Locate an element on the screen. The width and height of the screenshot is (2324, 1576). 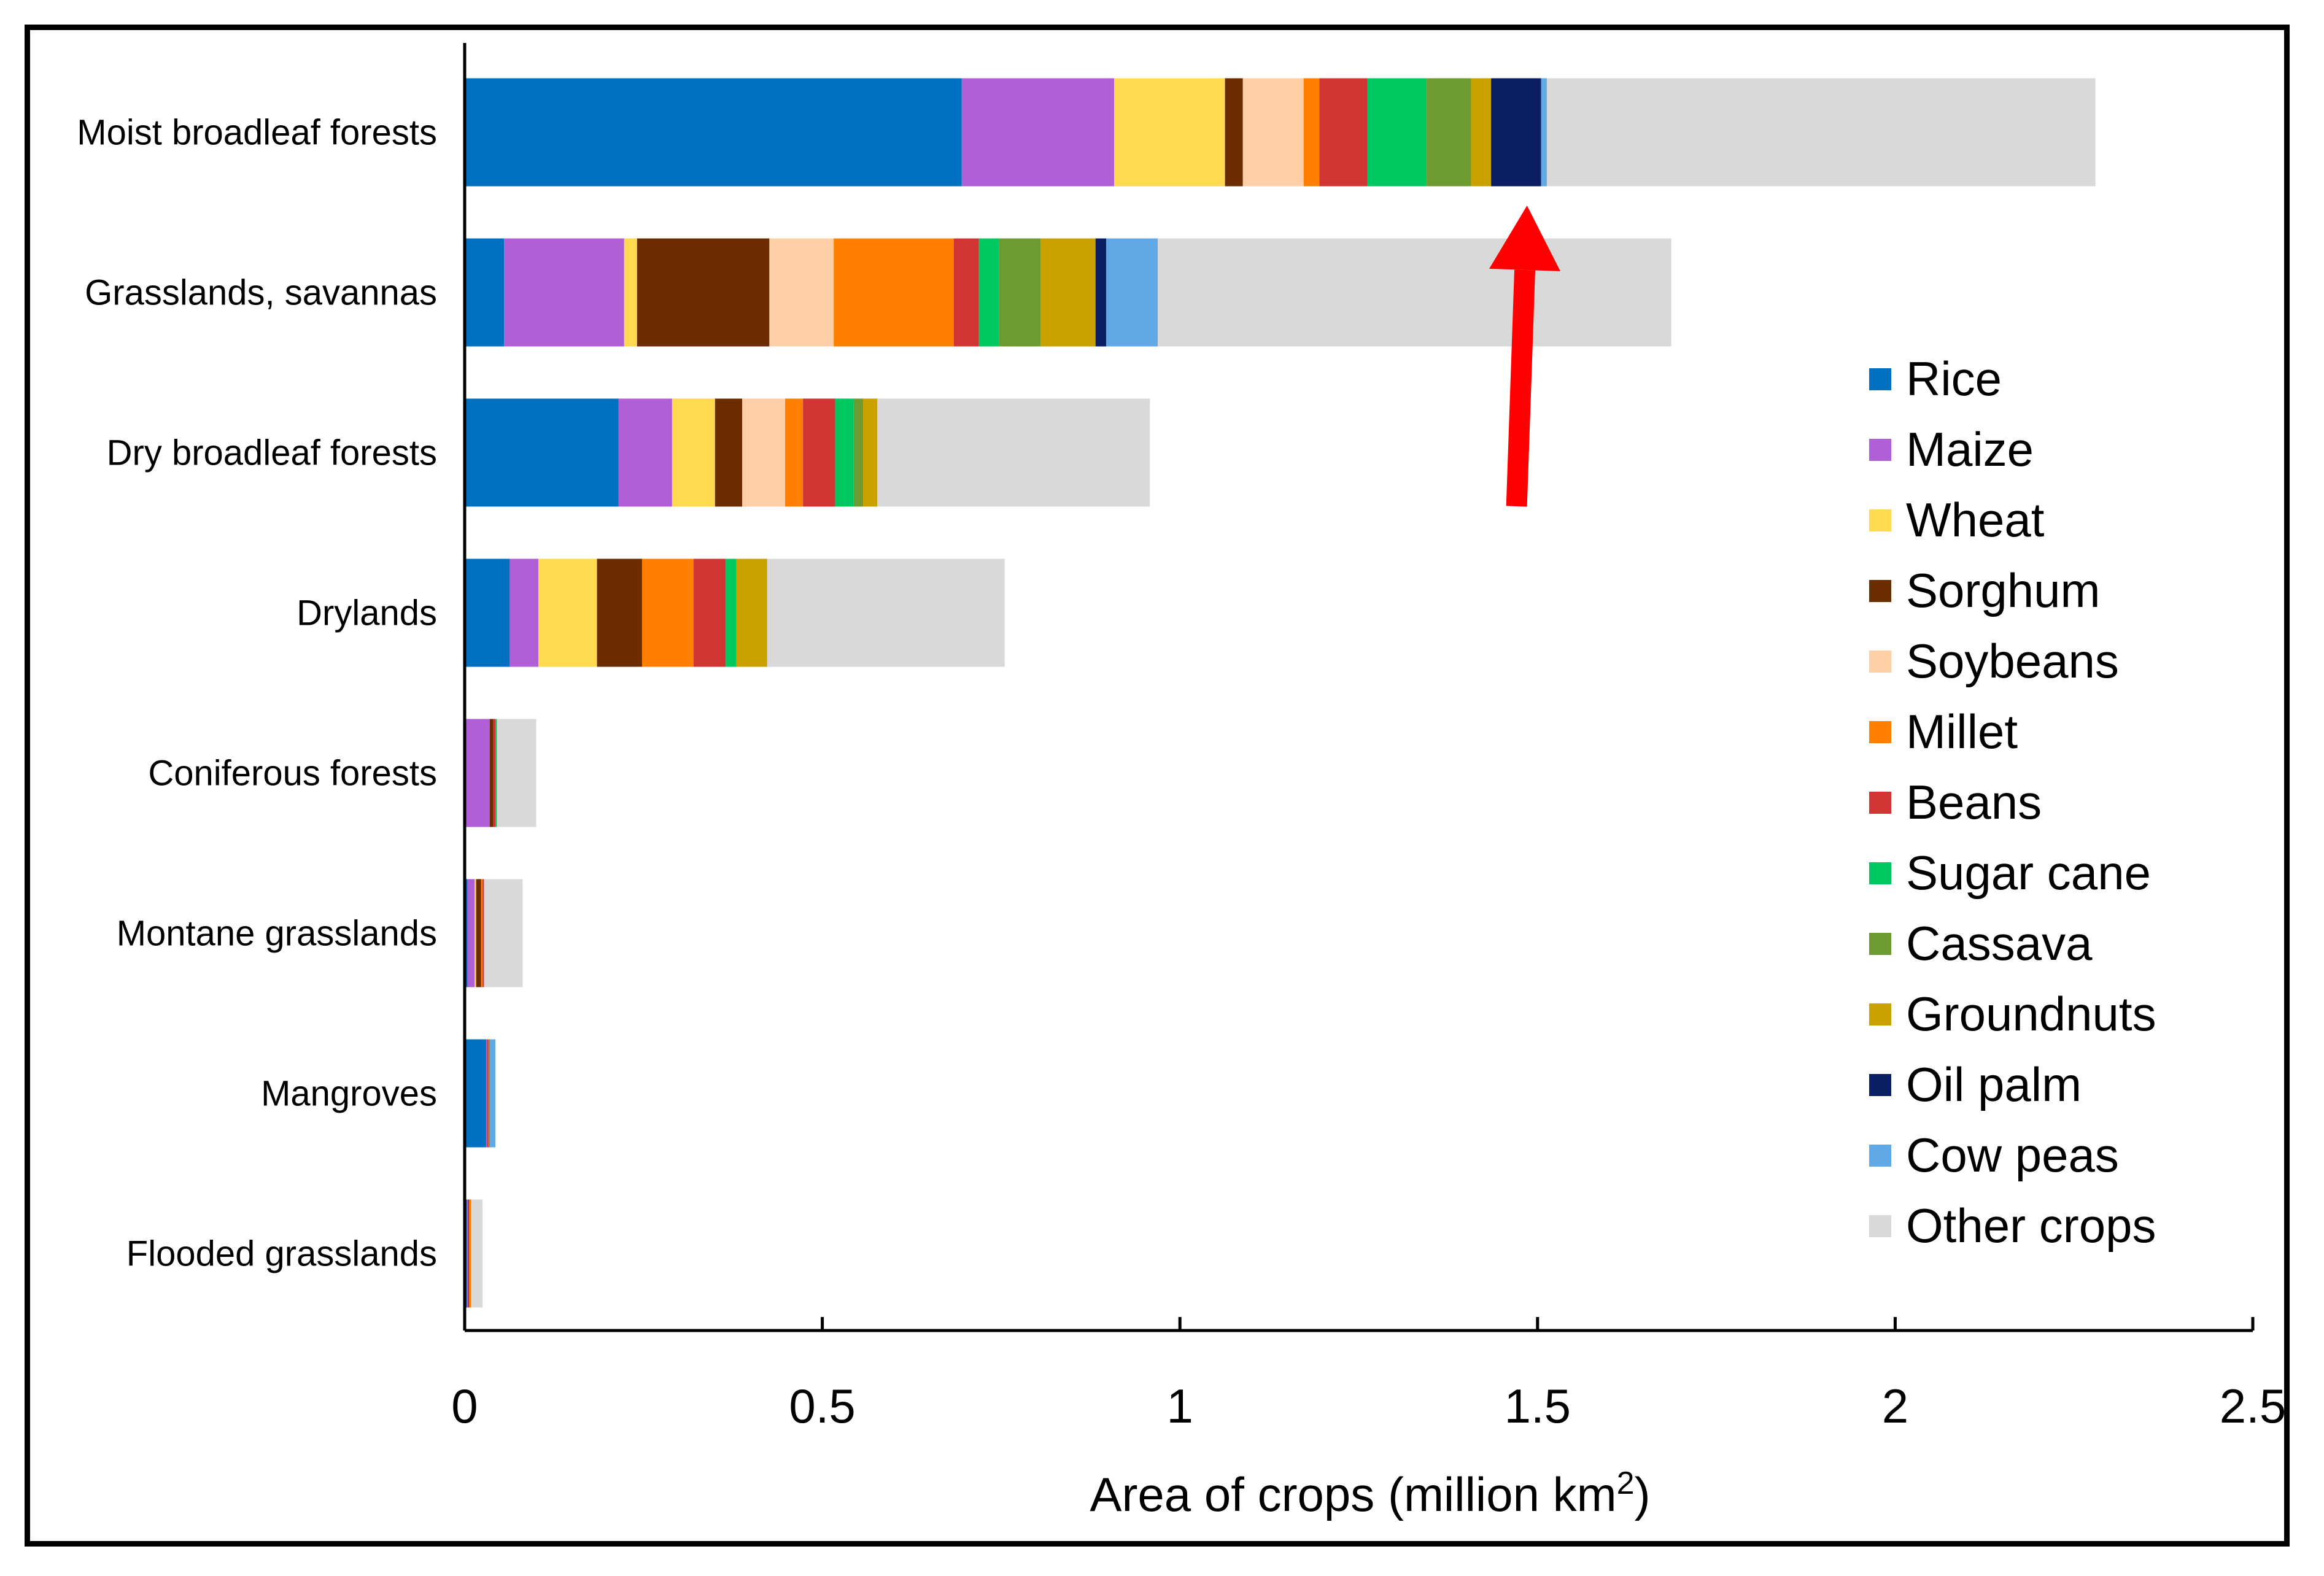
legend-item-beans: Beans is located at coordinates (1955, 802).